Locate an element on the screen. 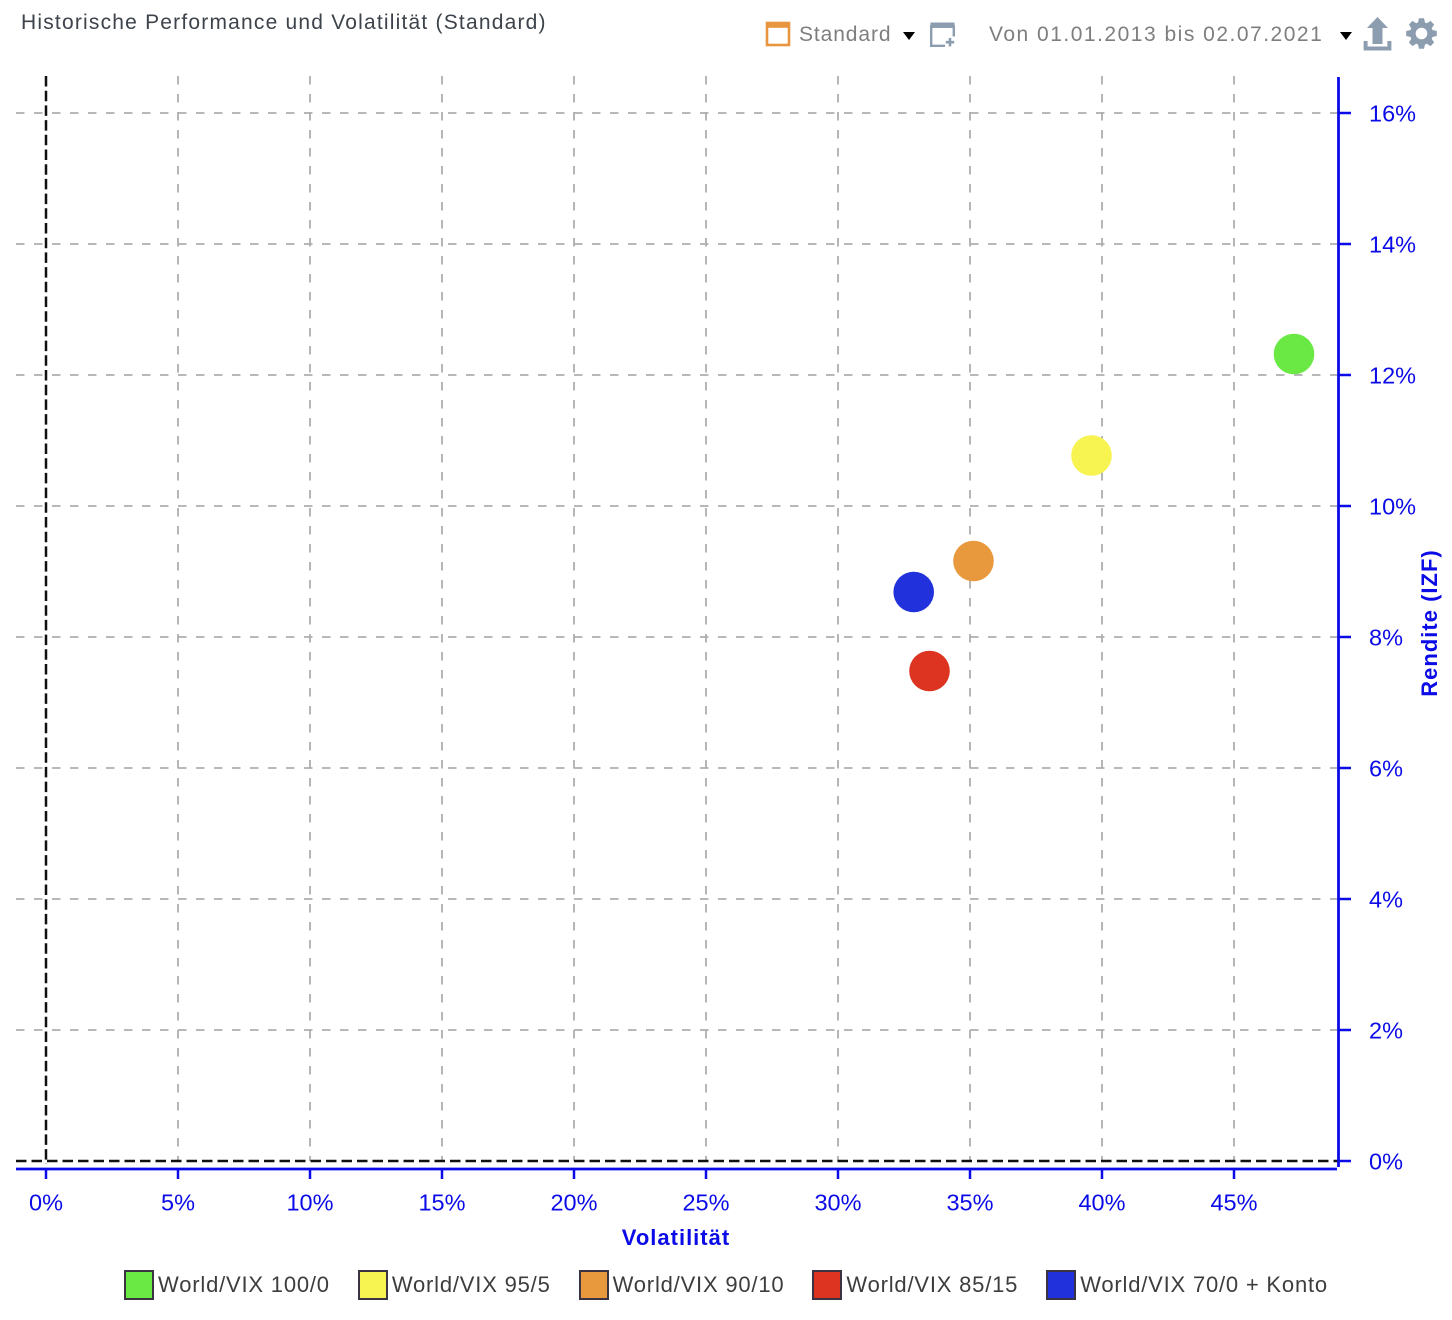  svg-text: 40% is located at coordinates (1101, 1203).